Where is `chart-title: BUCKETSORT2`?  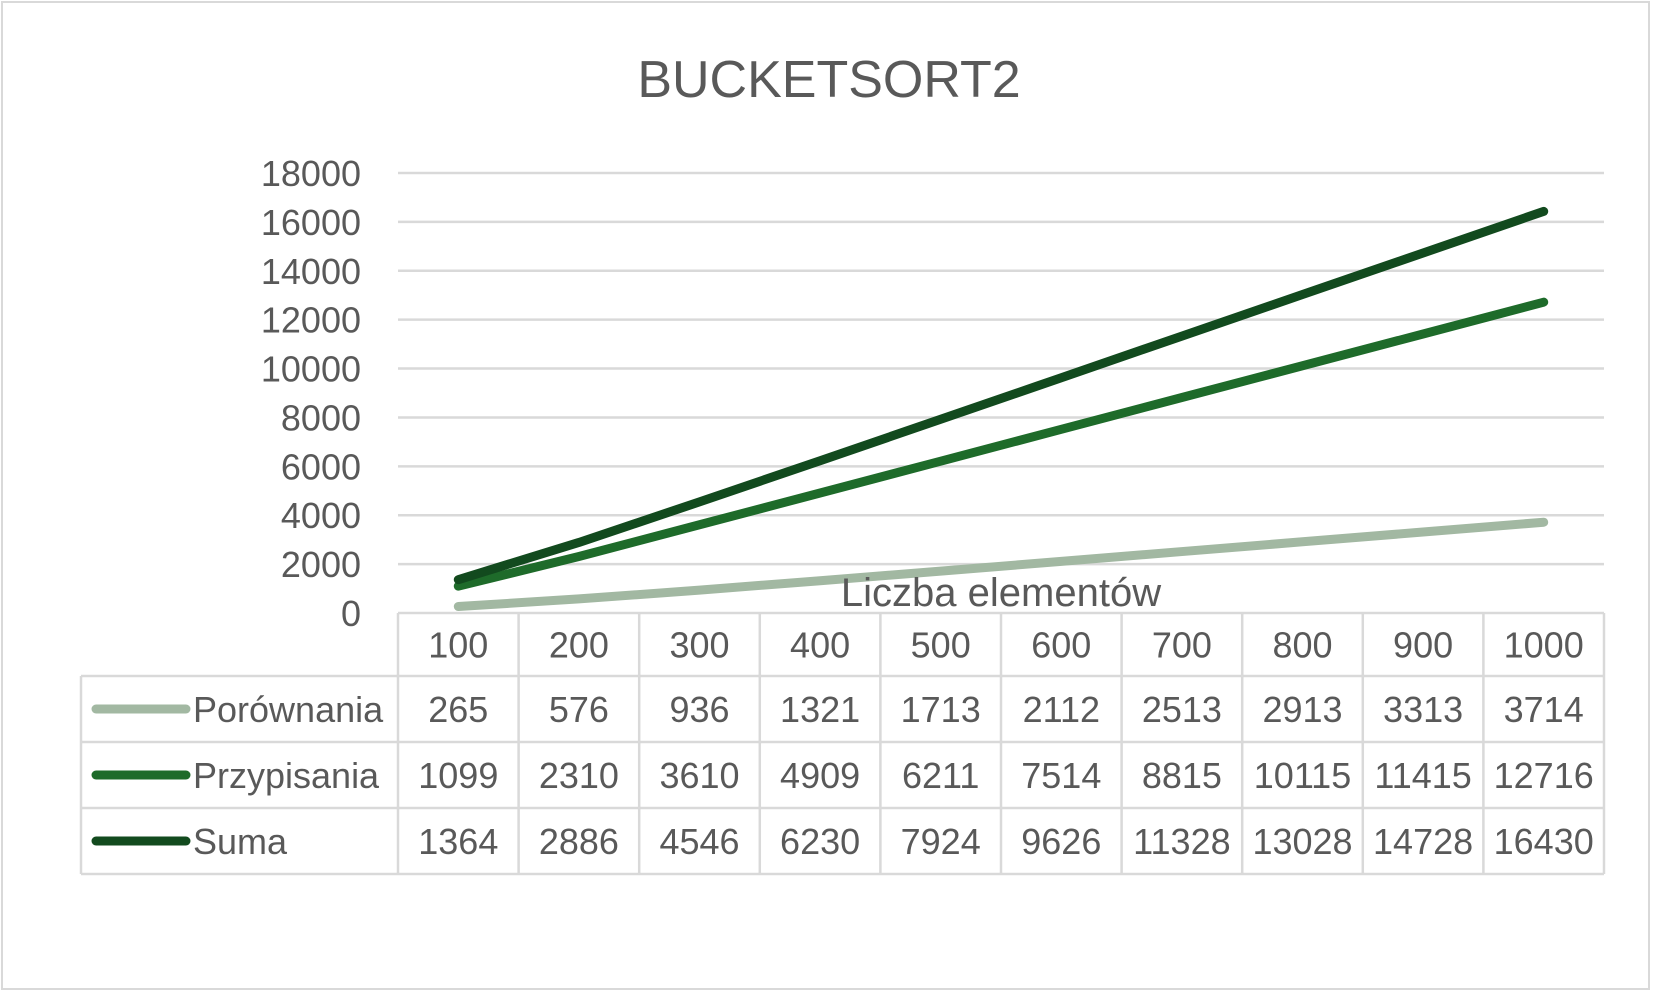
chart-title: BUCKETSORT2 is located at coordinates (828, 80).